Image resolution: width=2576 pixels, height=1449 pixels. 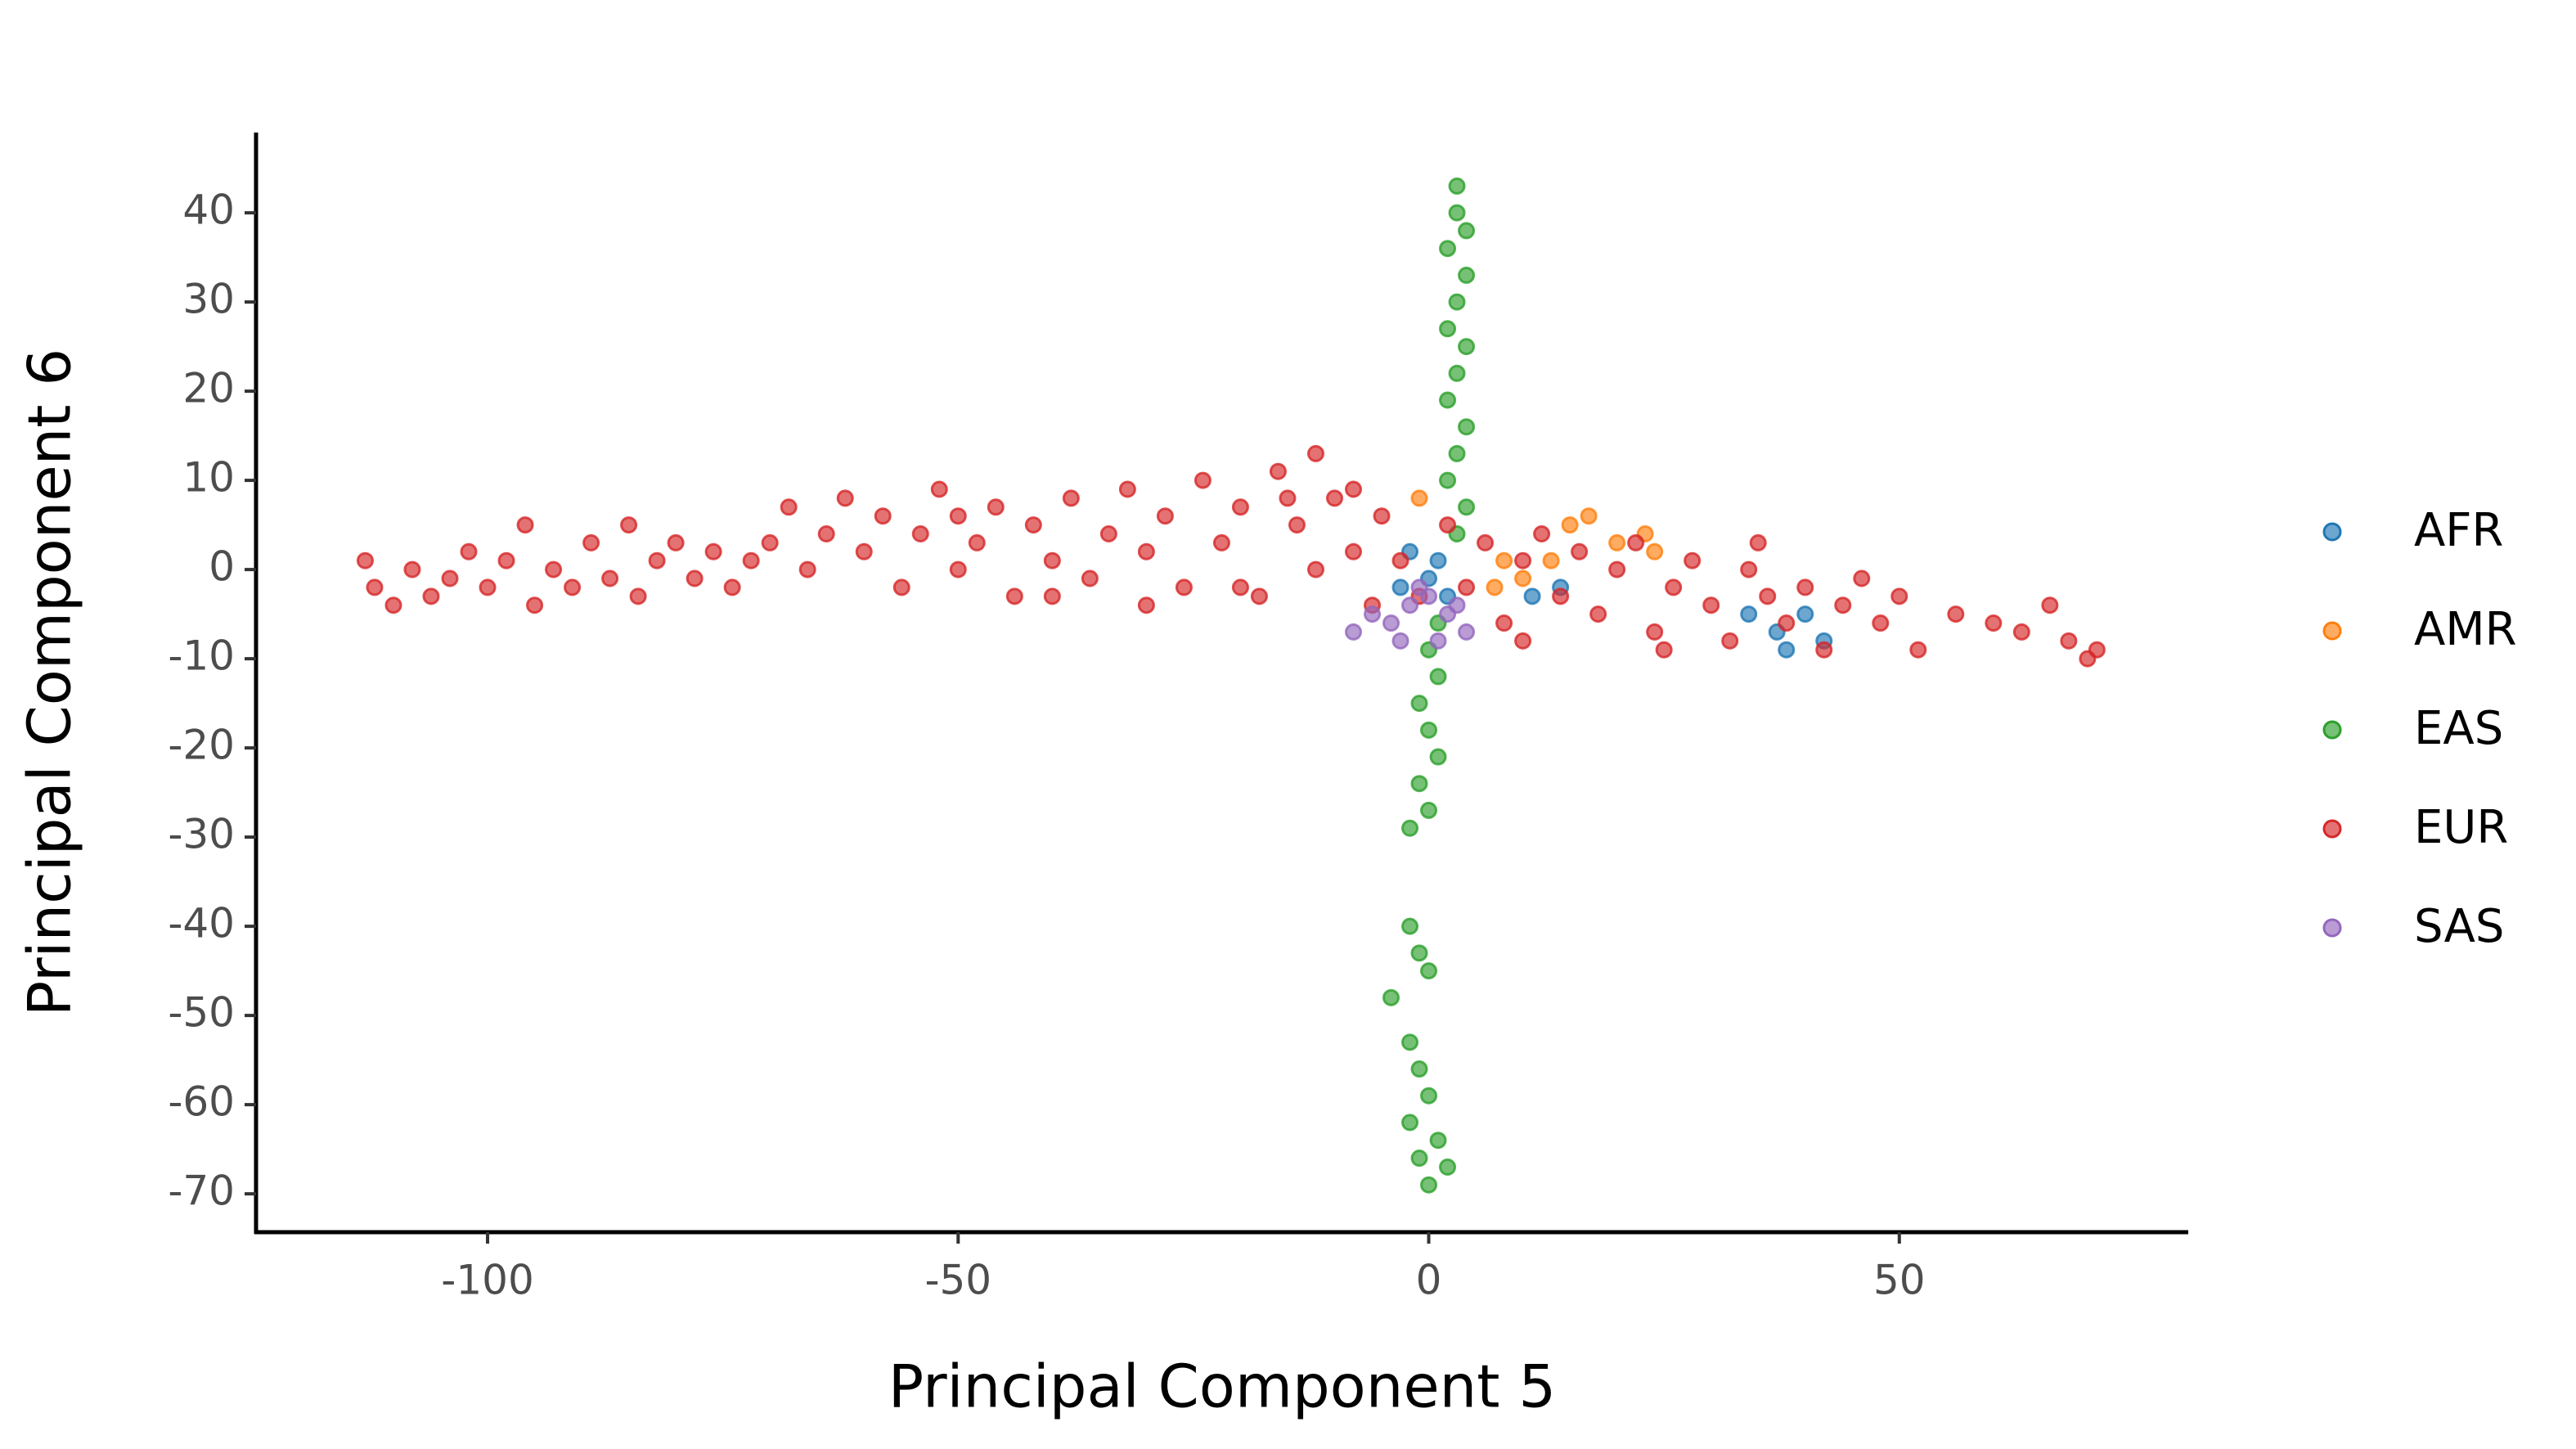 I want to click on x-tick-label: 50, so click(x=1900, y=1281).